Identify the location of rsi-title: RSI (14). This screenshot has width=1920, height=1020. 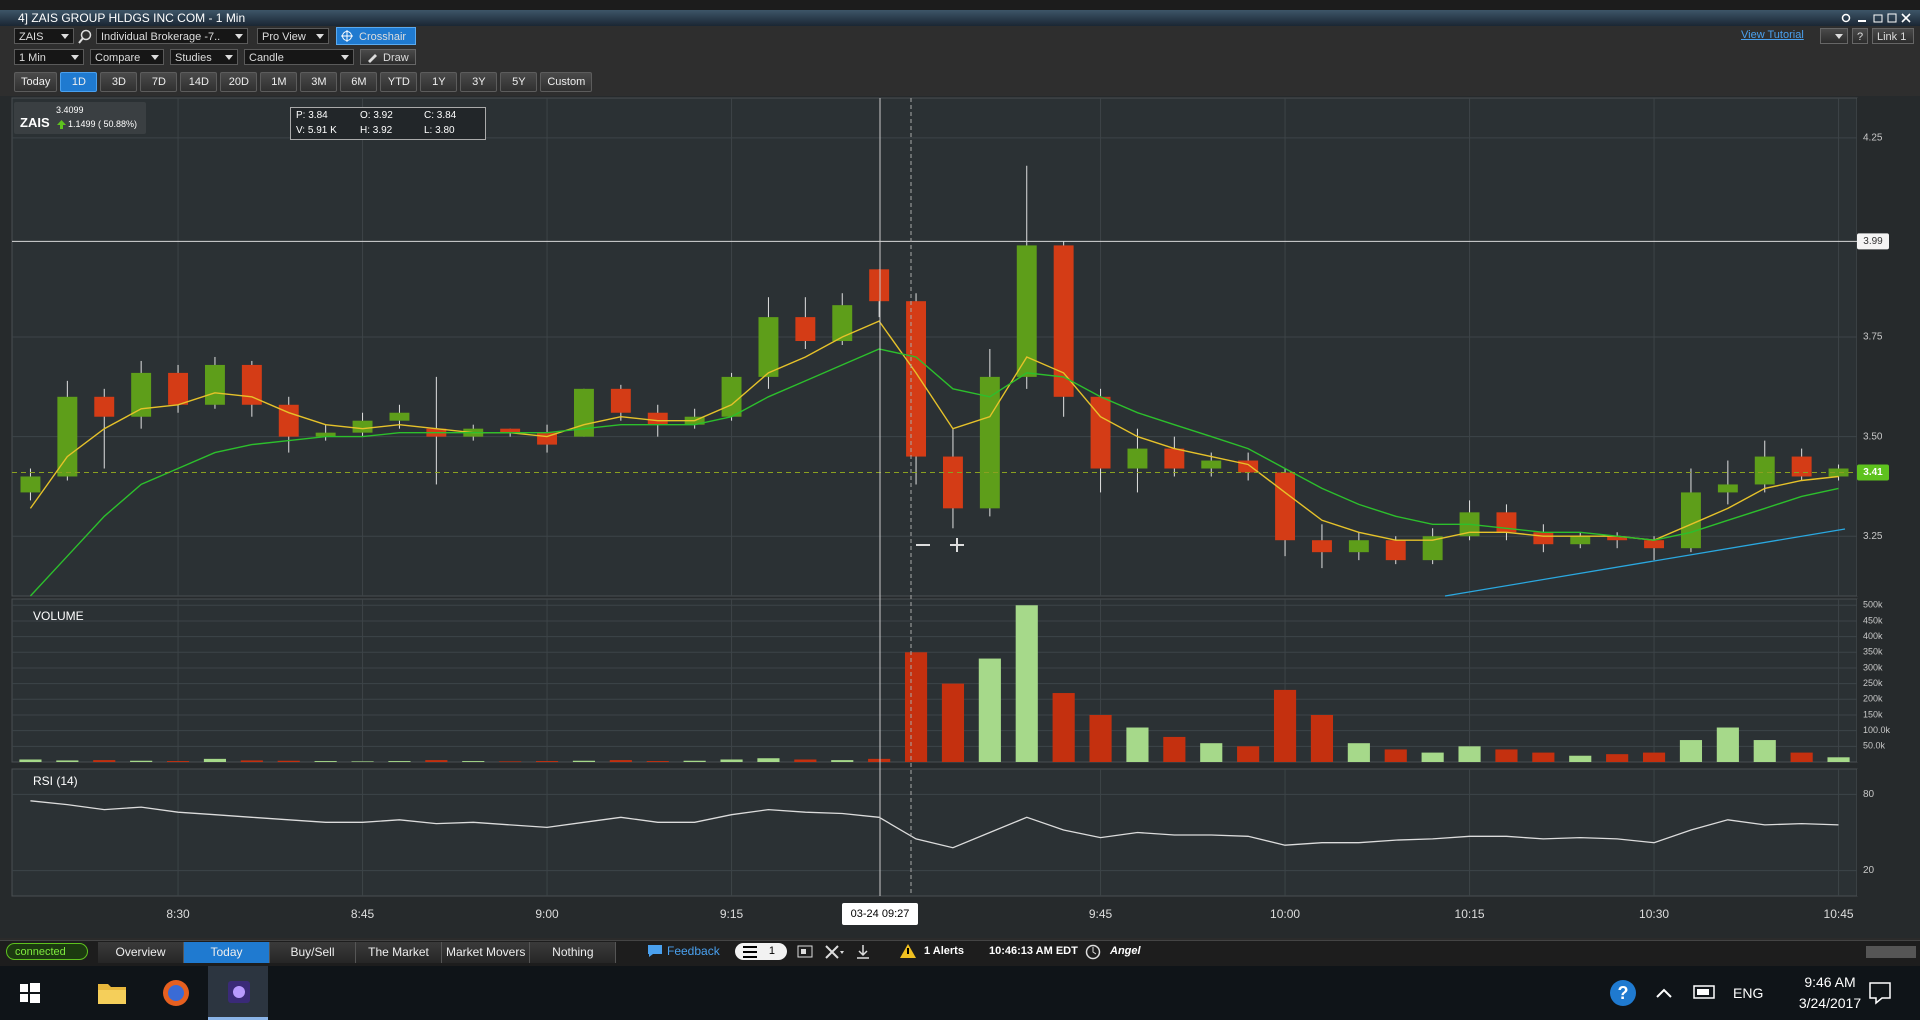
(55, 781).